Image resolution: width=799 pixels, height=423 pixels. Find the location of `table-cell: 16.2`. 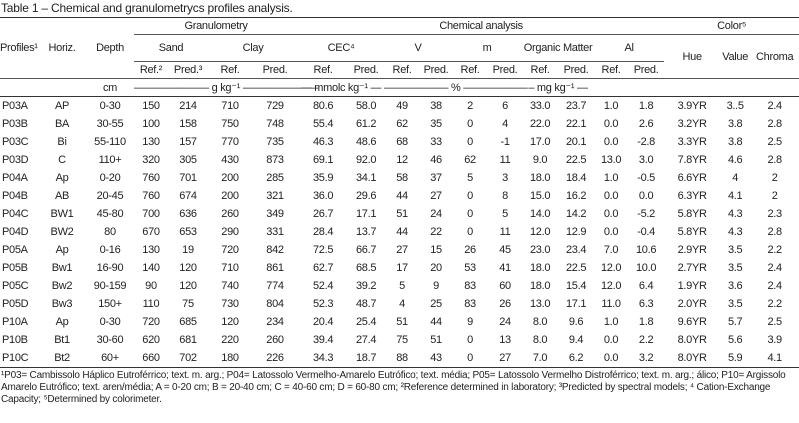

table-cell: 16.2 is located at coordinates (576, 196).